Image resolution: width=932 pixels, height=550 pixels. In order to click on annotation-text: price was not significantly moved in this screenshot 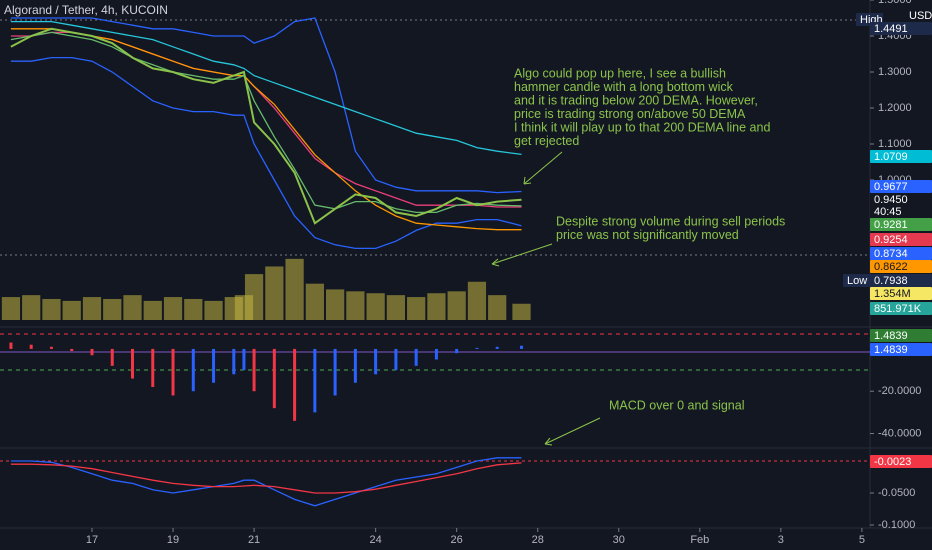, I will do `click(647, 235)`.